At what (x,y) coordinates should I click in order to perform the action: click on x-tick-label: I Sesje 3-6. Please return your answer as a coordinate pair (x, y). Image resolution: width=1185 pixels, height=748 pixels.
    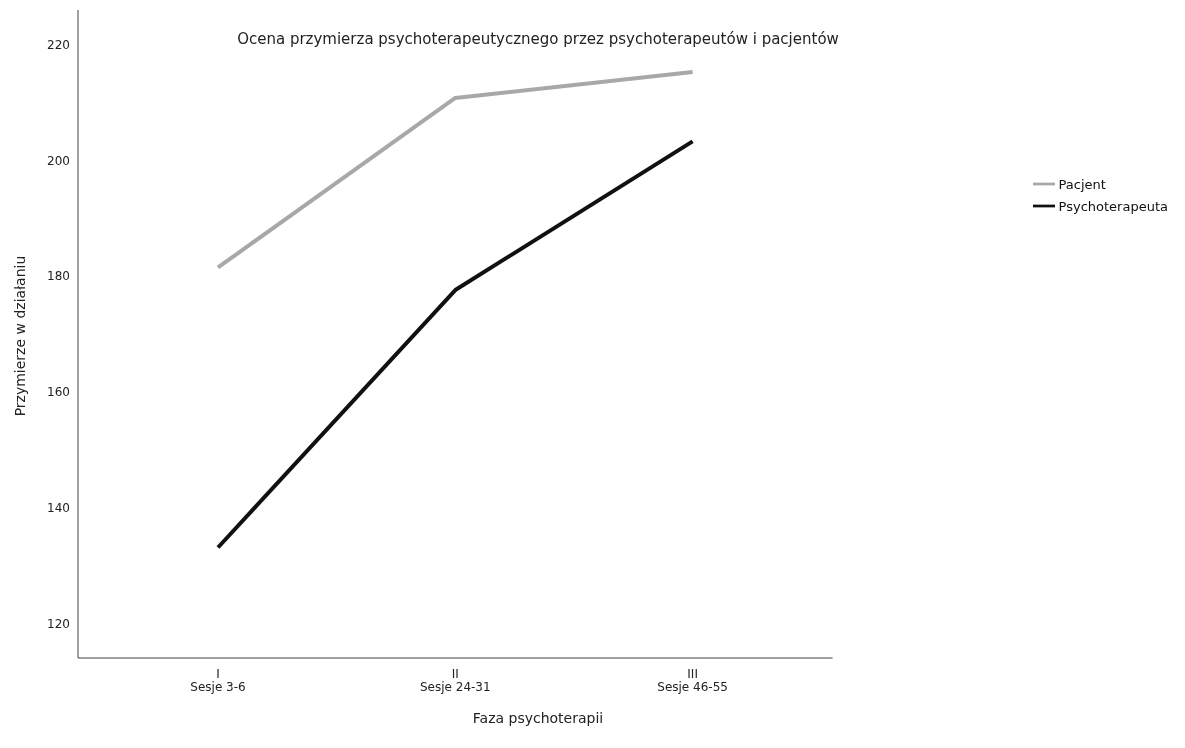
    Looking at the image, I should click on (218, 680).